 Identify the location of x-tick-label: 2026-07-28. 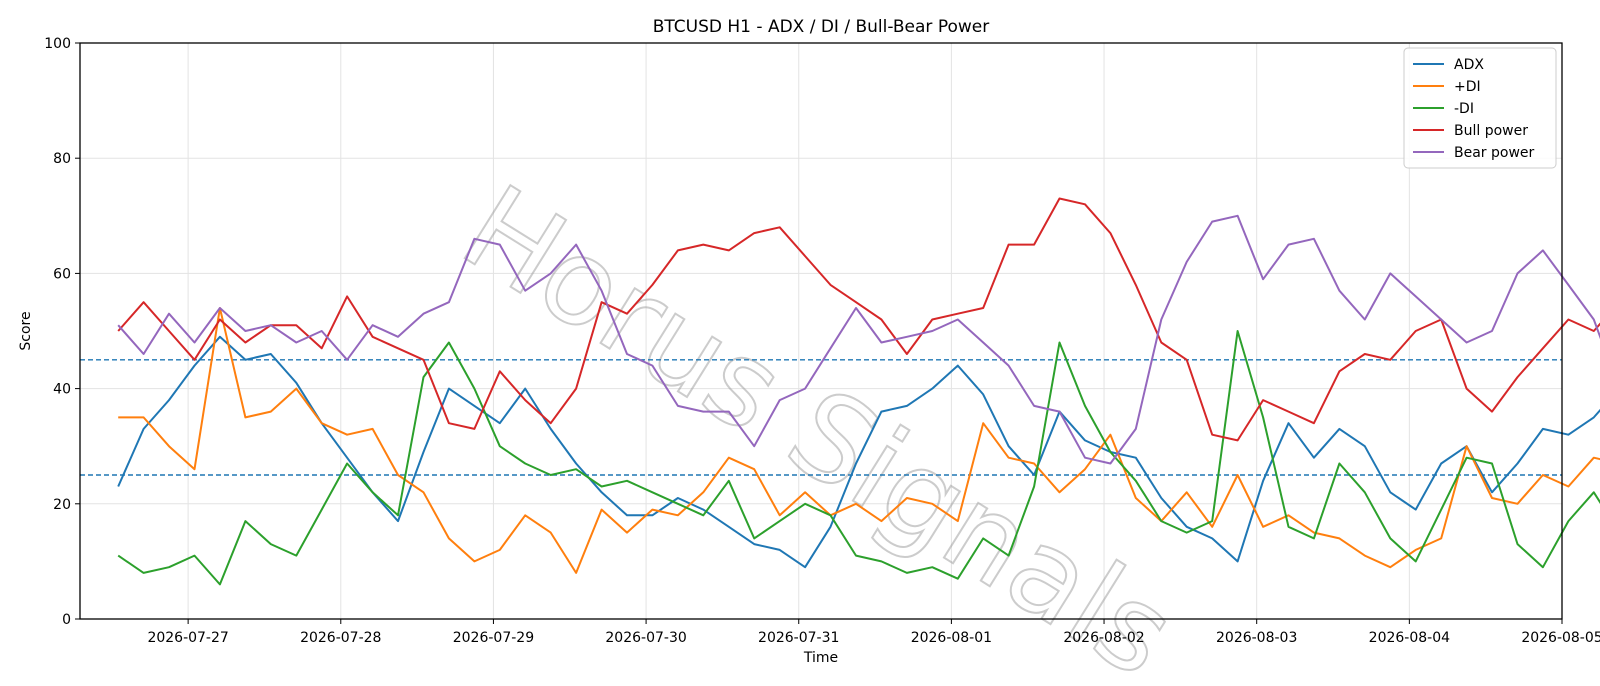
(340, 638).